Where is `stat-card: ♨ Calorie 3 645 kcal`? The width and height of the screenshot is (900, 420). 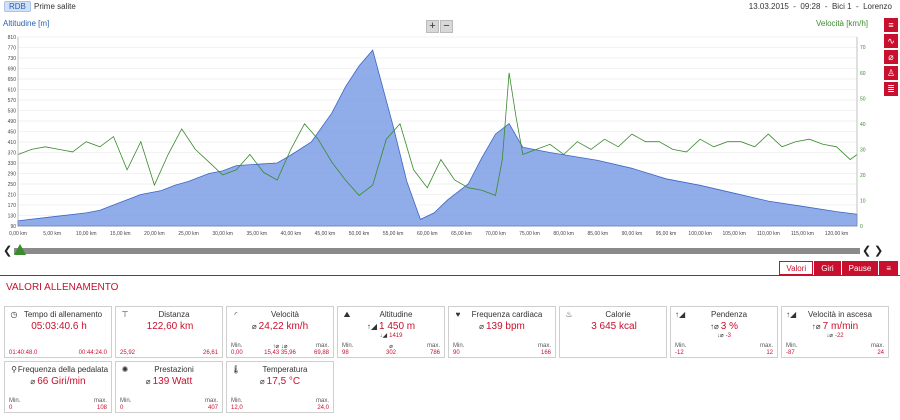
stat-card: ♨ Calorie 3 645 kcal is located at coordinates (613, 332).